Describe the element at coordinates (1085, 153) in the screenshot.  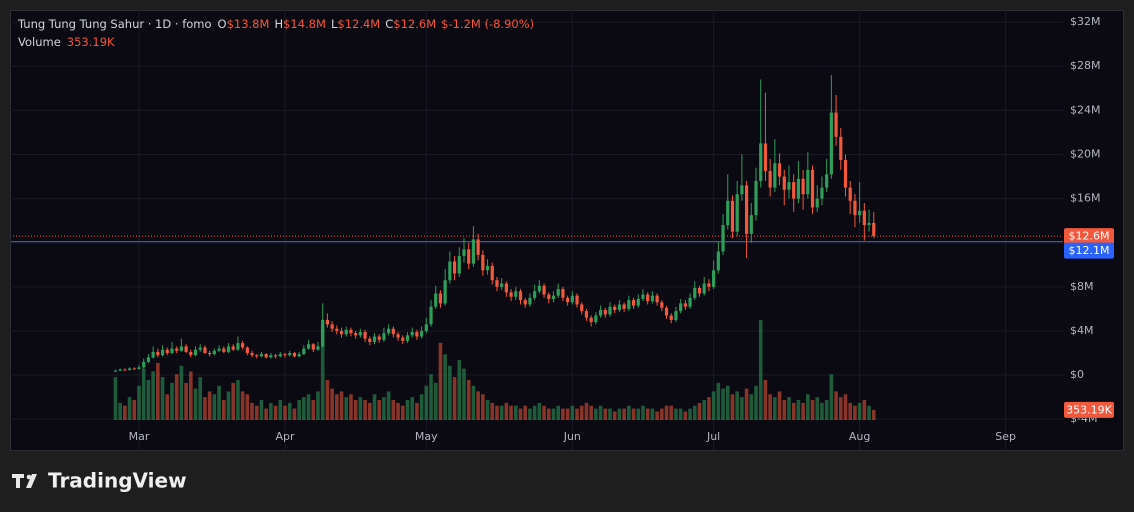
I see `y-tick-label: $20M` at that location.